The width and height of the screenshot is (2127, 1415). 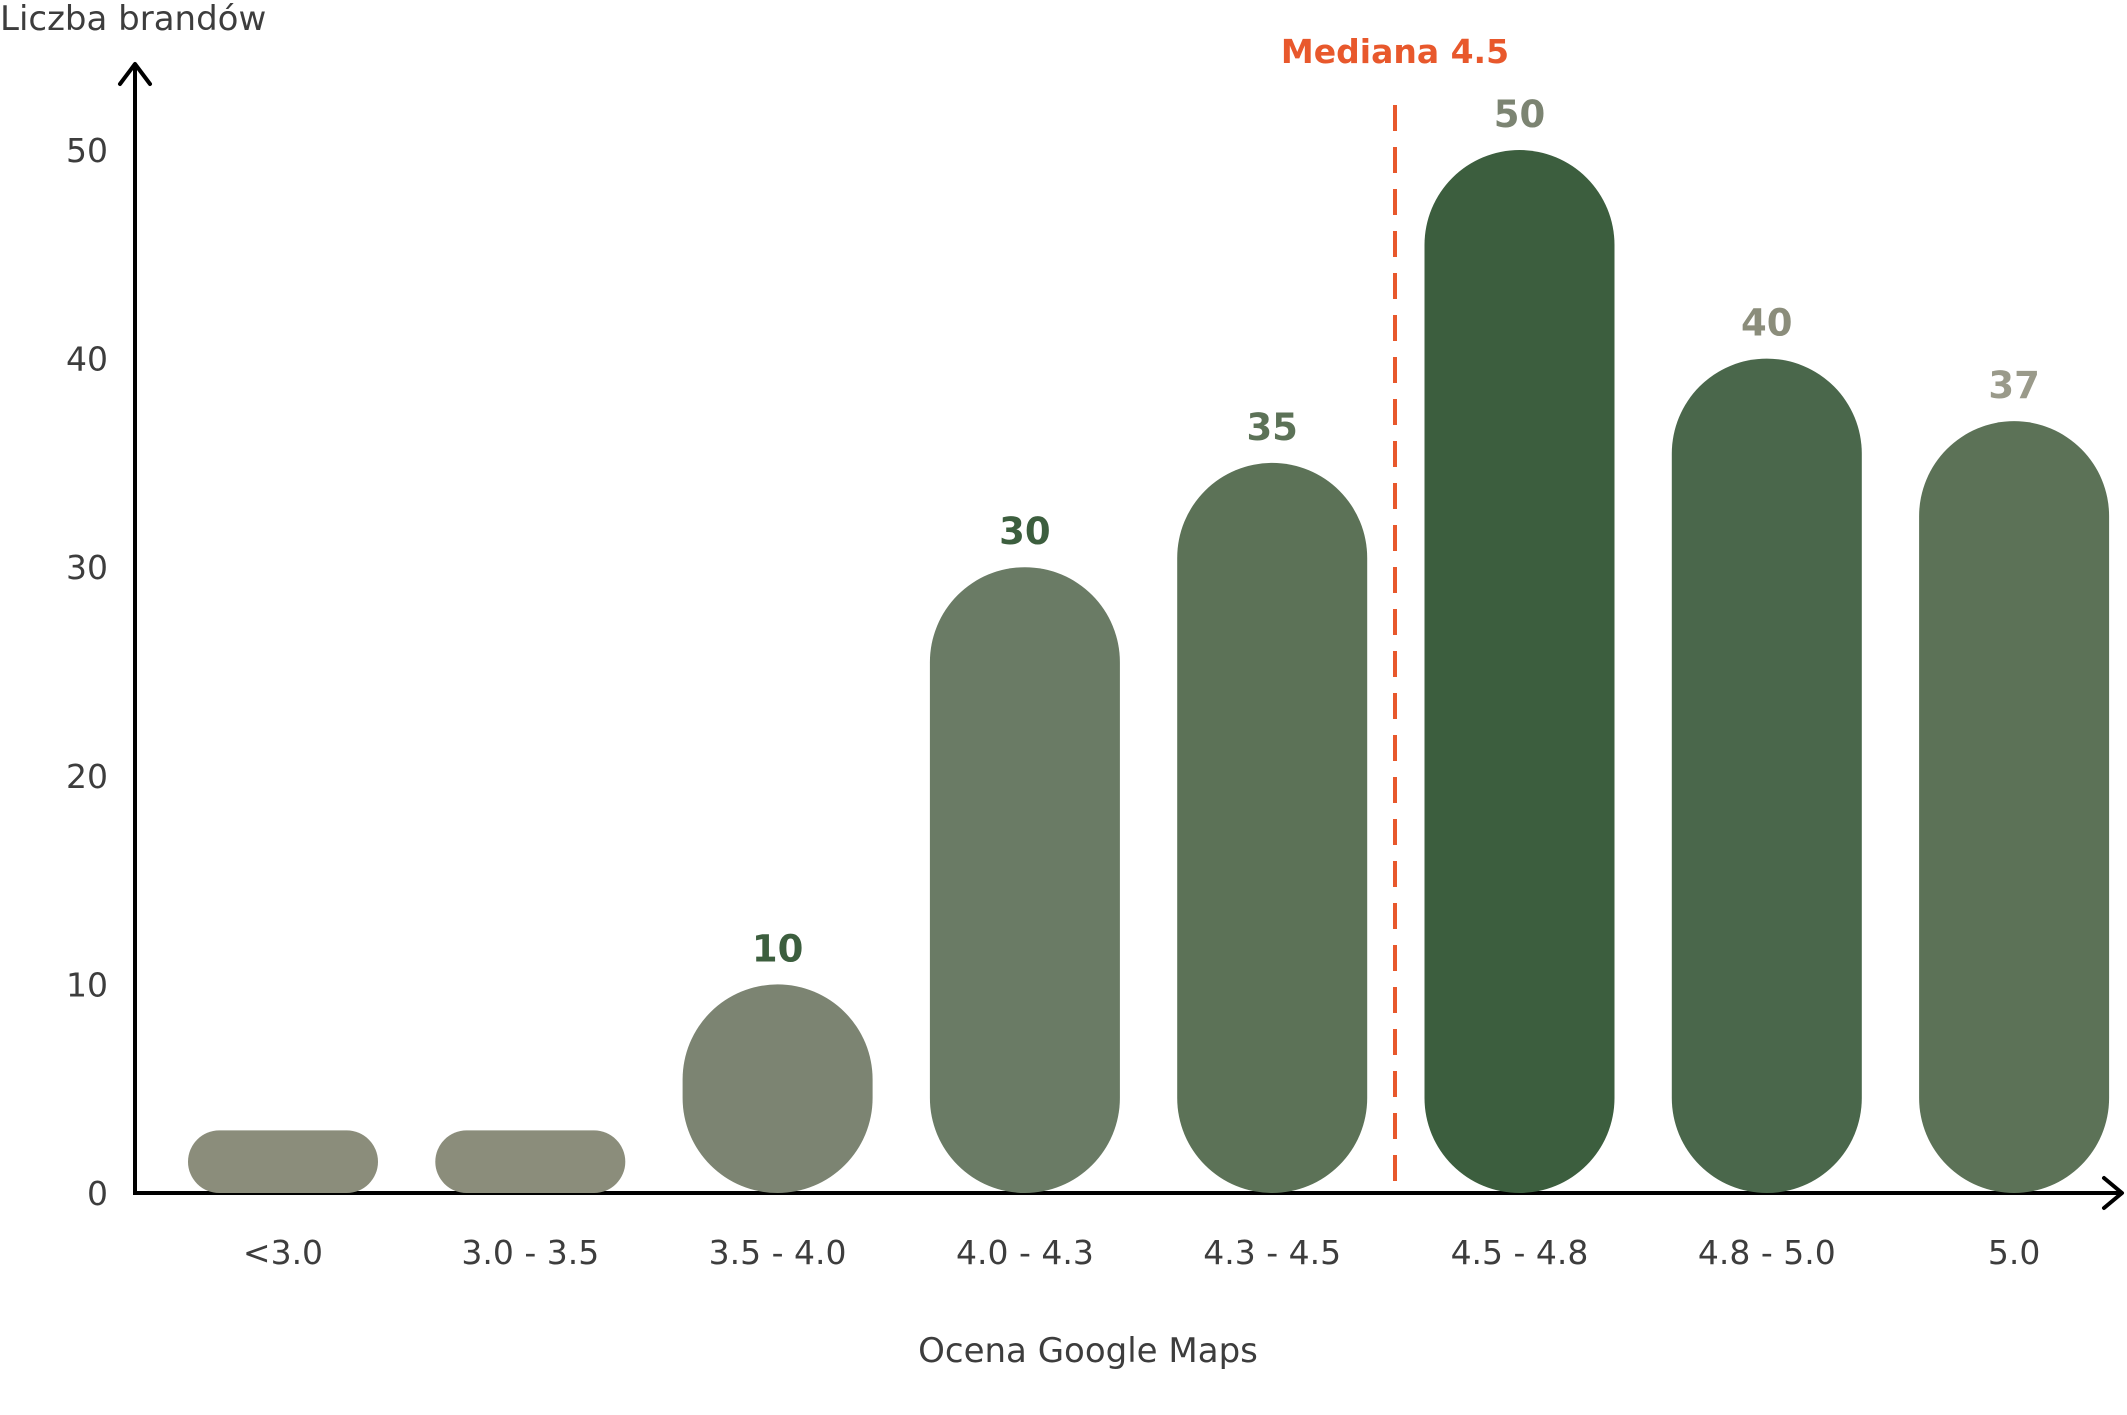 What do you see at coordinates (778, 1252) in the screenshot?
I see `x-tick-label: 3.5 - 4.0` at bounding box center [778, 1252].